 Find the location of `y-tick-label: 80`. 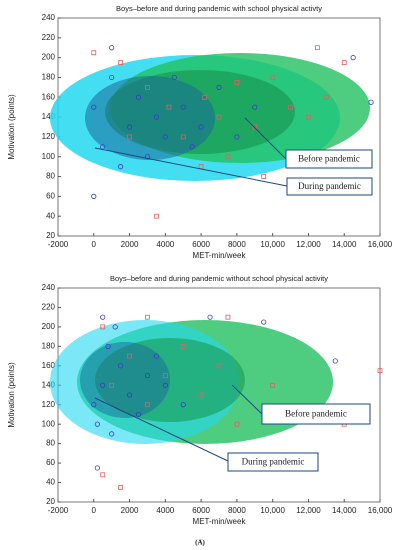

y-tick-label: 80 is located at coordinates (50, 176).